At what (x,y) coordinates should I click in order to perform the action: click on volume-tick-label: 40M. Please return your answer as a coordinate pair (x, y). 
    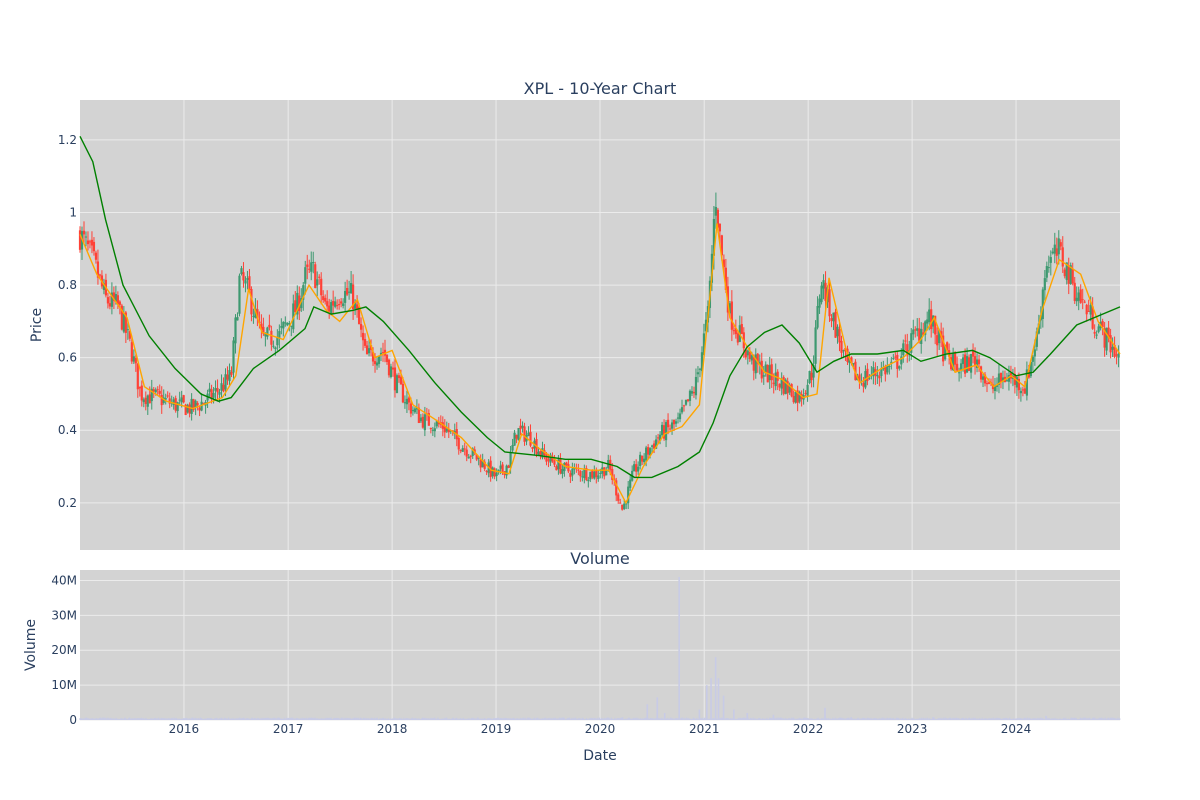
    Looking at the image, I should click on (64, 580).